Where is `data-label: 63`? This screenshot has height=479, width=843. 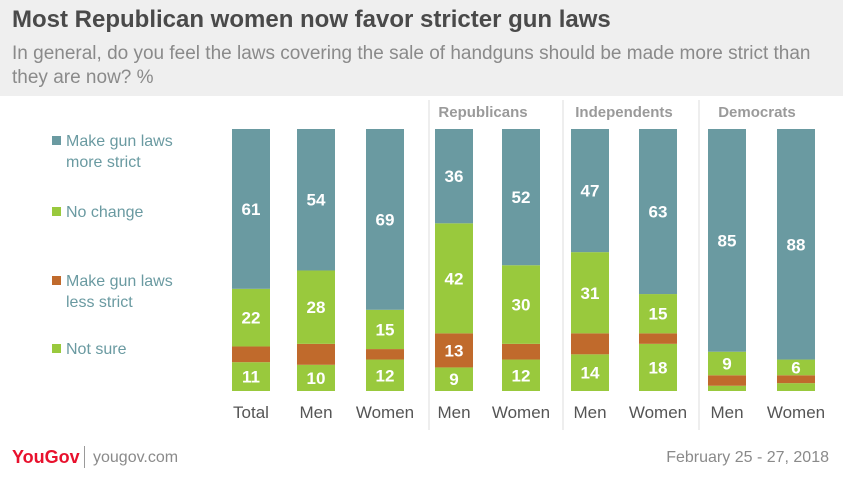 data-label: 63 is located at coordinates (658, 212).